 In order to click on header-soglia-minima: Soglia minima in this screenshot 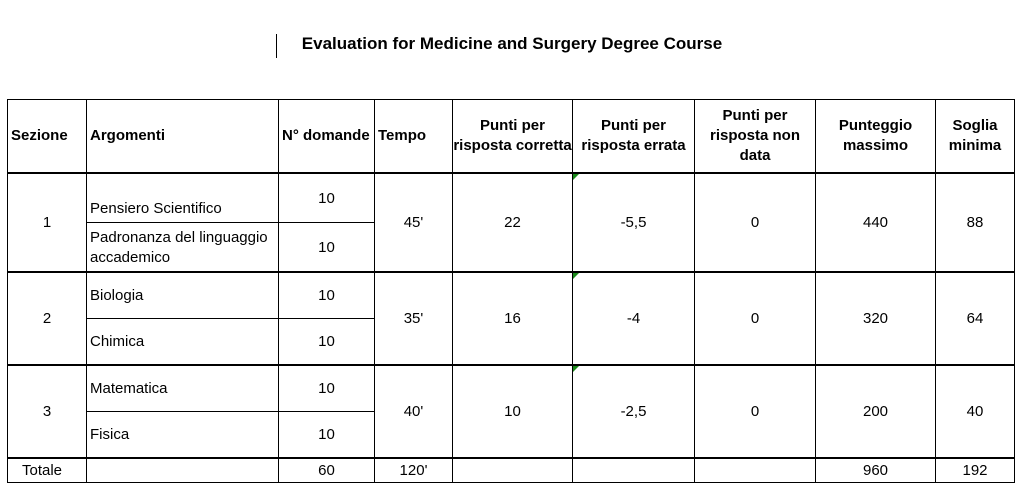, I will do `click(975, 136)`.